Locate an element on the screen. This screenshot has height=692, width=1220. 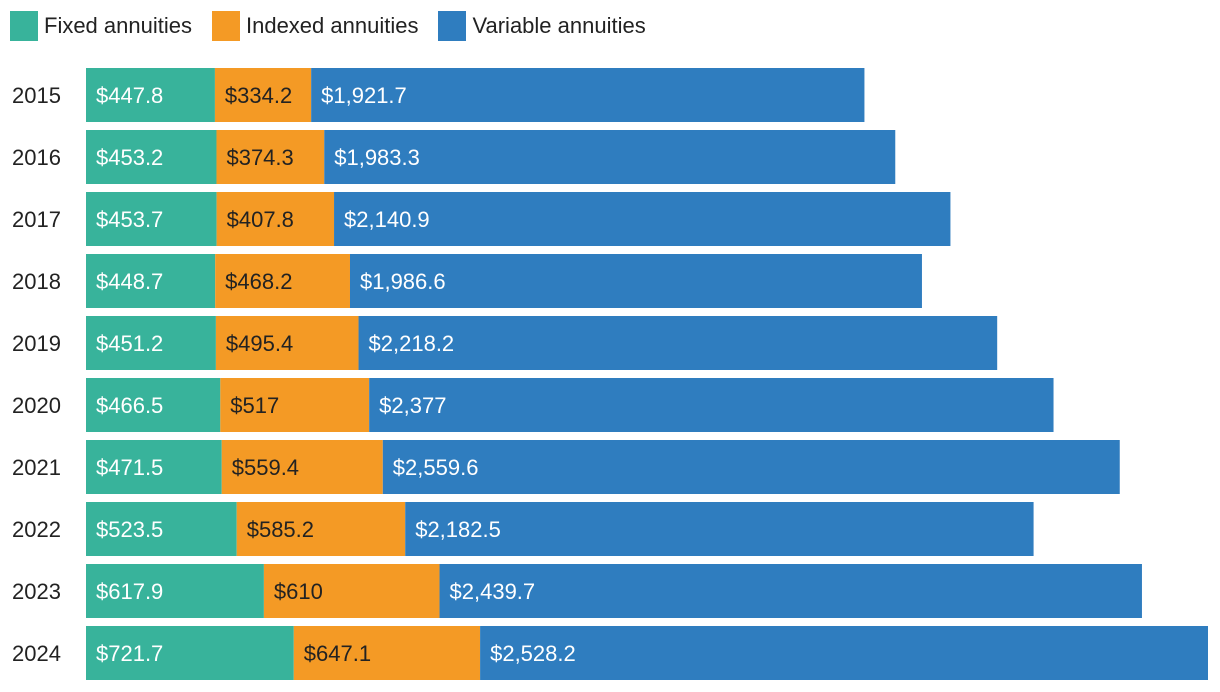
legend-item-fixed: Fixed annuities is located at coordinates (101, 26).